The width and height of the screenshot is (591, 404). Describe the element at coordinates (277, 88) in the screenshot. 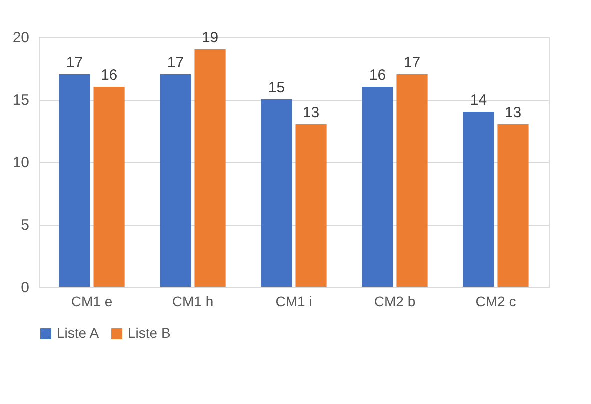

I see `data-label: 15` at that location.